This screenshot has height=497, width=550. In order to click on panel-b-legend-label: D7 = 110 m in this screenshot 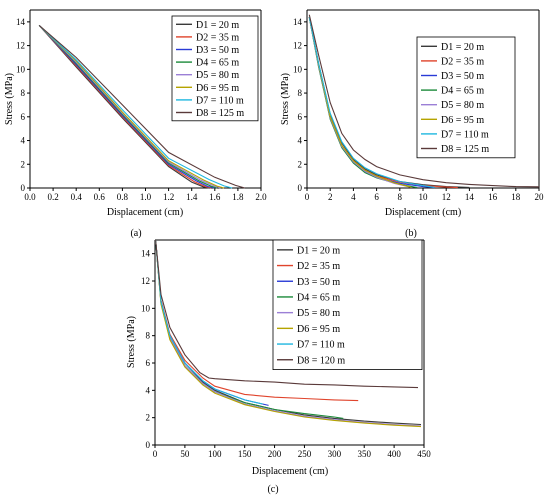, I will do `click(465, 134)`.